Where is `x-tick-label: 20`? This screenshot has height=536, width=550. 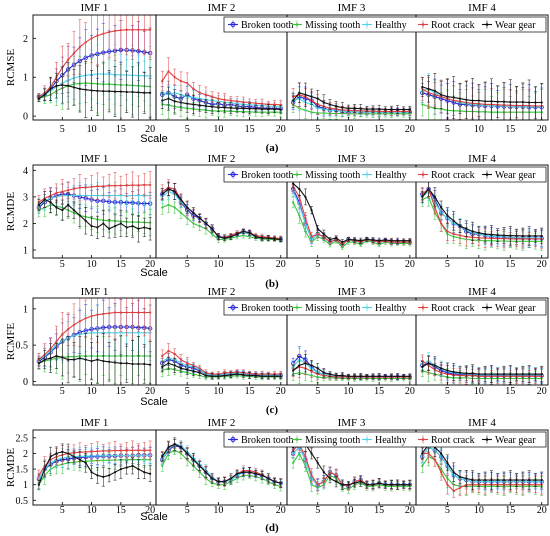
x-tick-label: 20 is located at coordinates (410, 391).